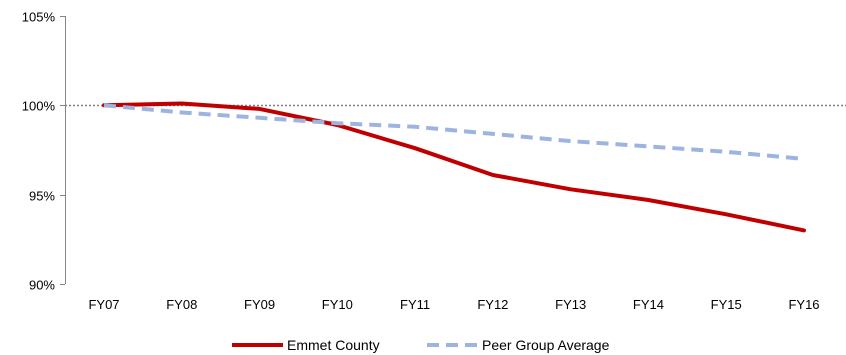  What do you see at coordinates (648, 304) in the screenshot?
I see `x-tick-label: FY14` at bounding box center [648, 304].